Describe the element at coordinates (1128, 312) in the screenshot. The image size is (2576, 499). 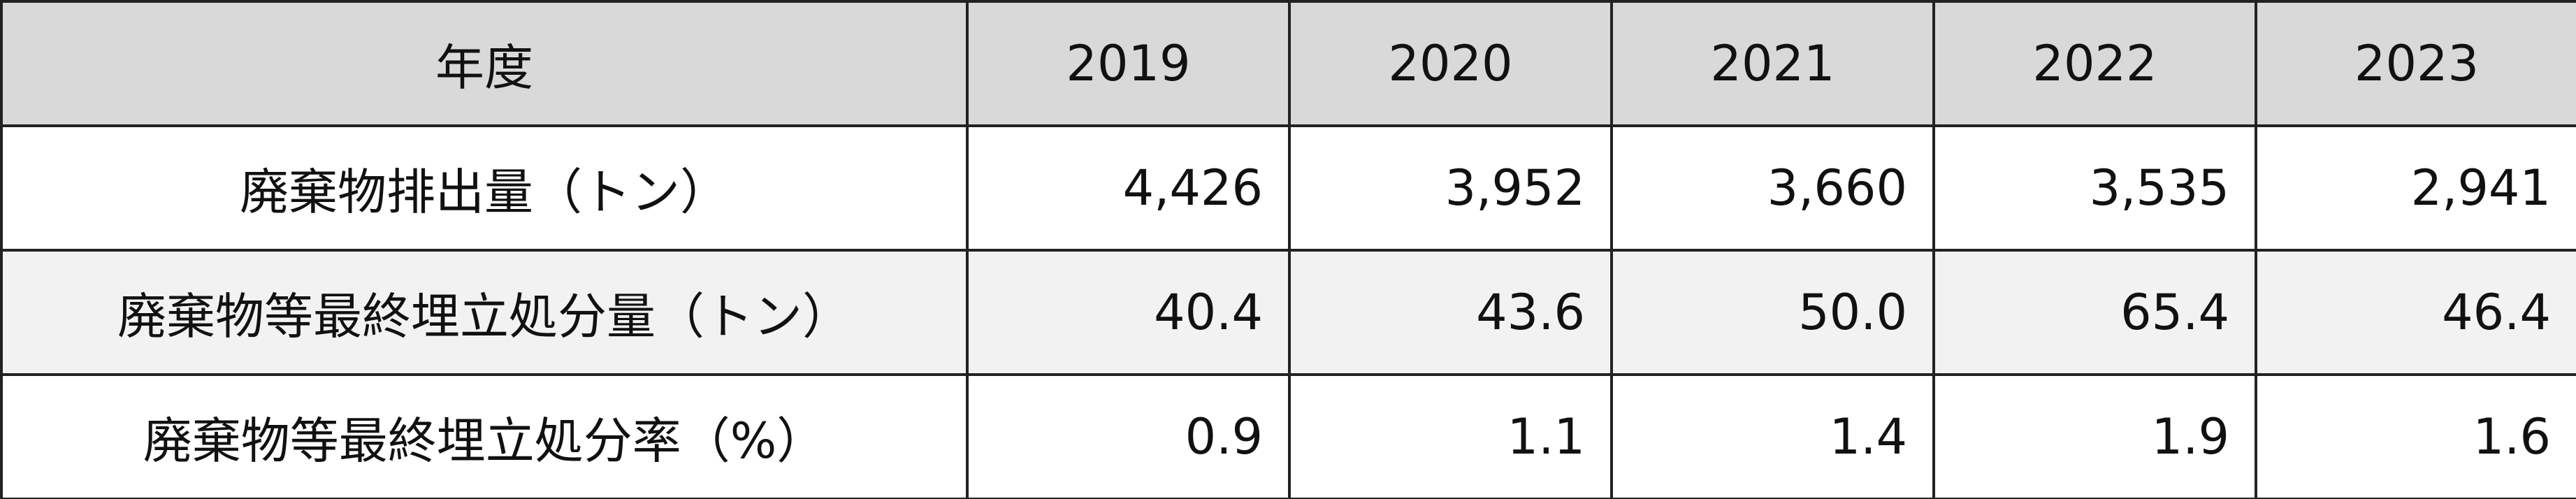
I see `value-cell: 40.4` at that location.